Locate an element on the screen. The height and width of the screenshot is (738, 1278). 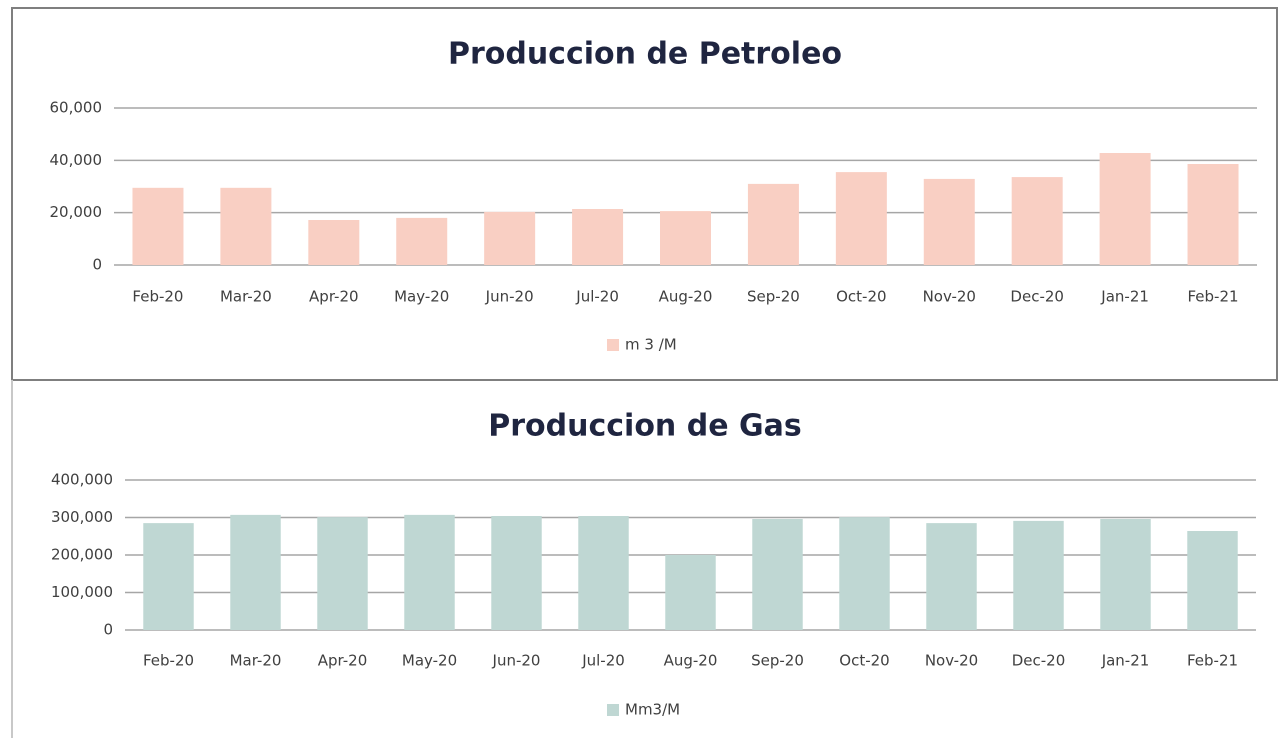
y-tick-label: 300,000 is located at coordinates (82, 517).